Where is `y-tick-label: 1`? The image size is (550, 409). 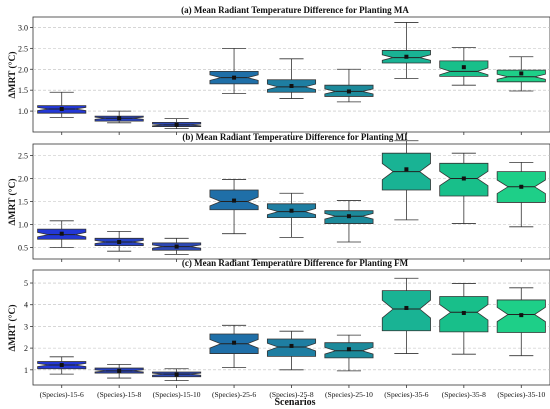 y-tick-label: 1 is located at coordinates (26, 370).